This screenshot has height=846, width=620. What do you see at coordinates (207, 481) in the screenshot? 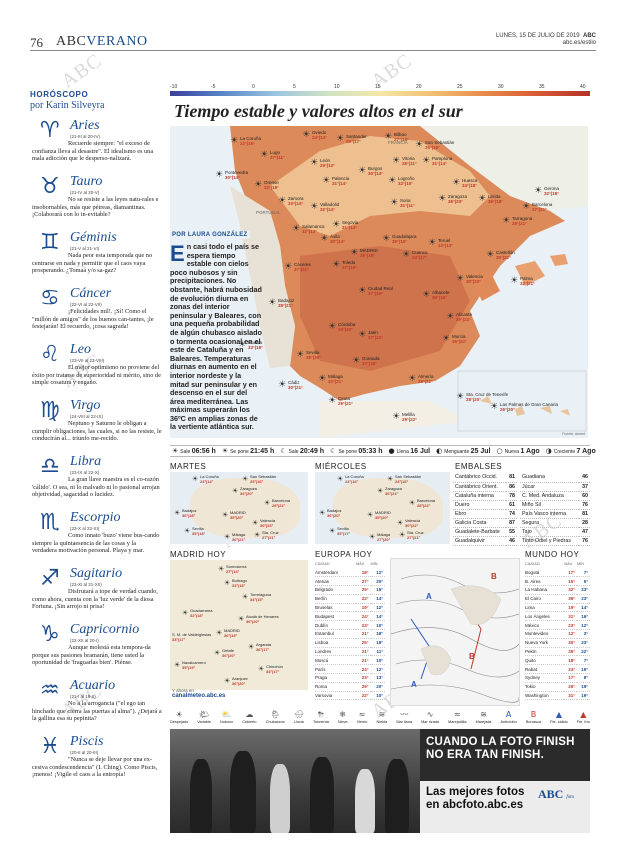
I see `city-temp: 23°|14°` at bounding box center [207, 481].